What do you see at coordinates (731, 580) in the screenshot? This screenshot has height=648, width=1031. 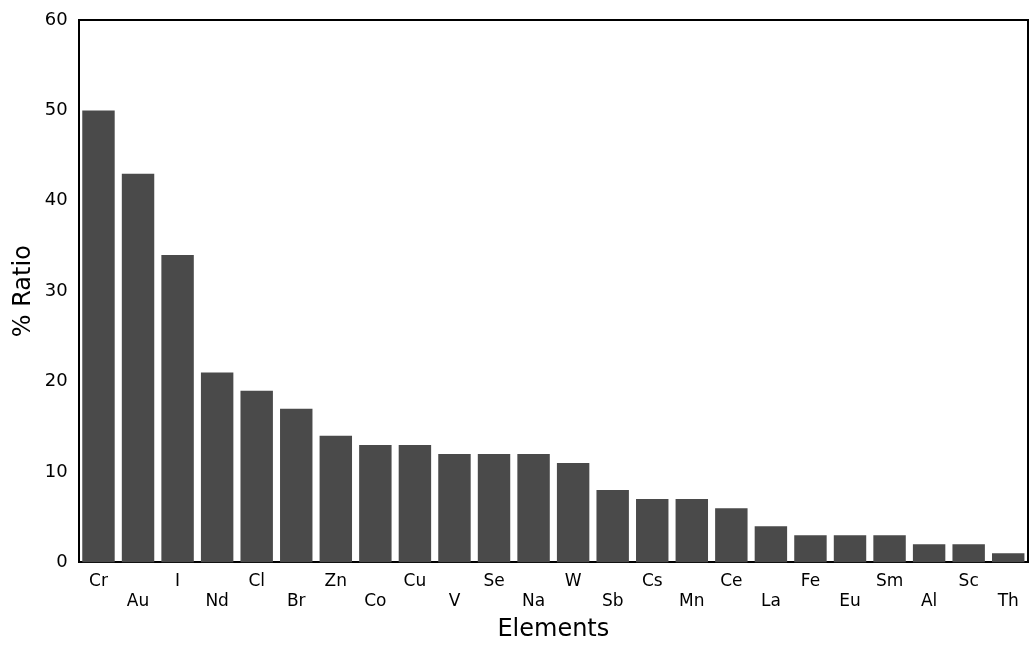 I see `x-tick-label: Ce` at bounding box center [731, 580].